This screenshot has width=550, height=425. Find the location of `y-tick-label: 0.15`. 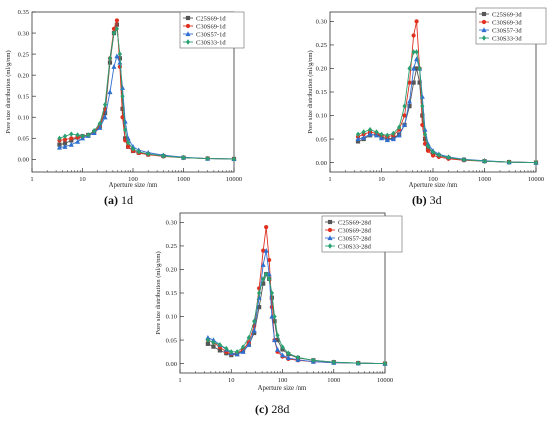

y-tick-label: 0.15 is located at coordinates (23, 96).